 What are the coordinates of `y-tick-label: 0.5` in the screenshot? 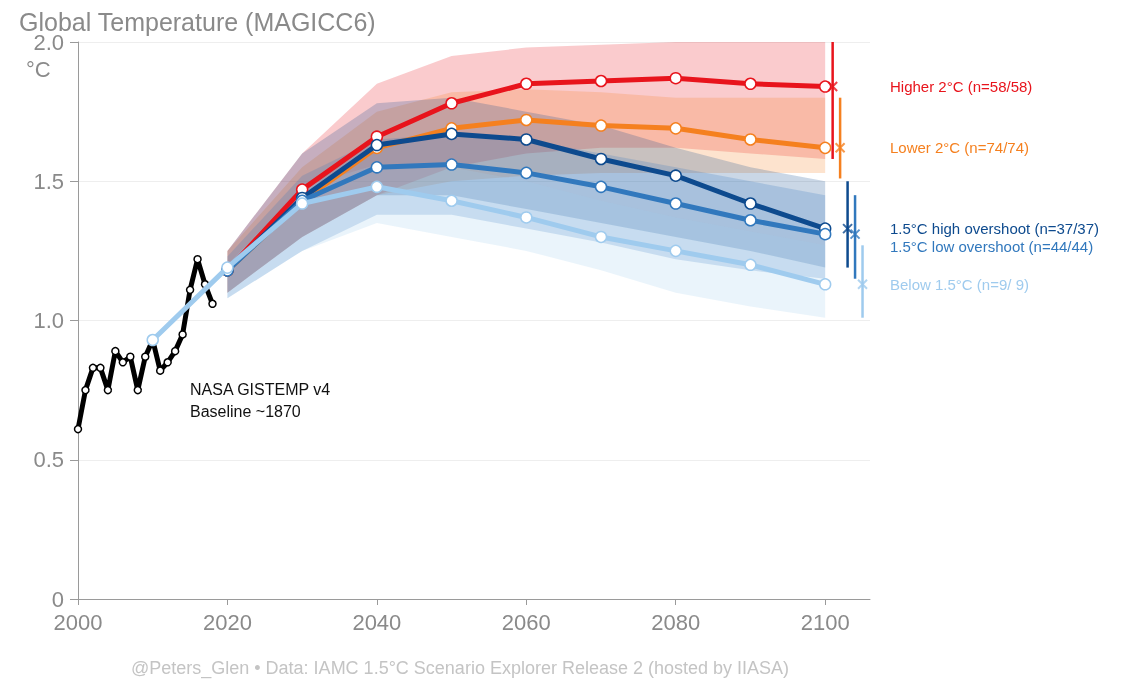 It's located at (48, 460).